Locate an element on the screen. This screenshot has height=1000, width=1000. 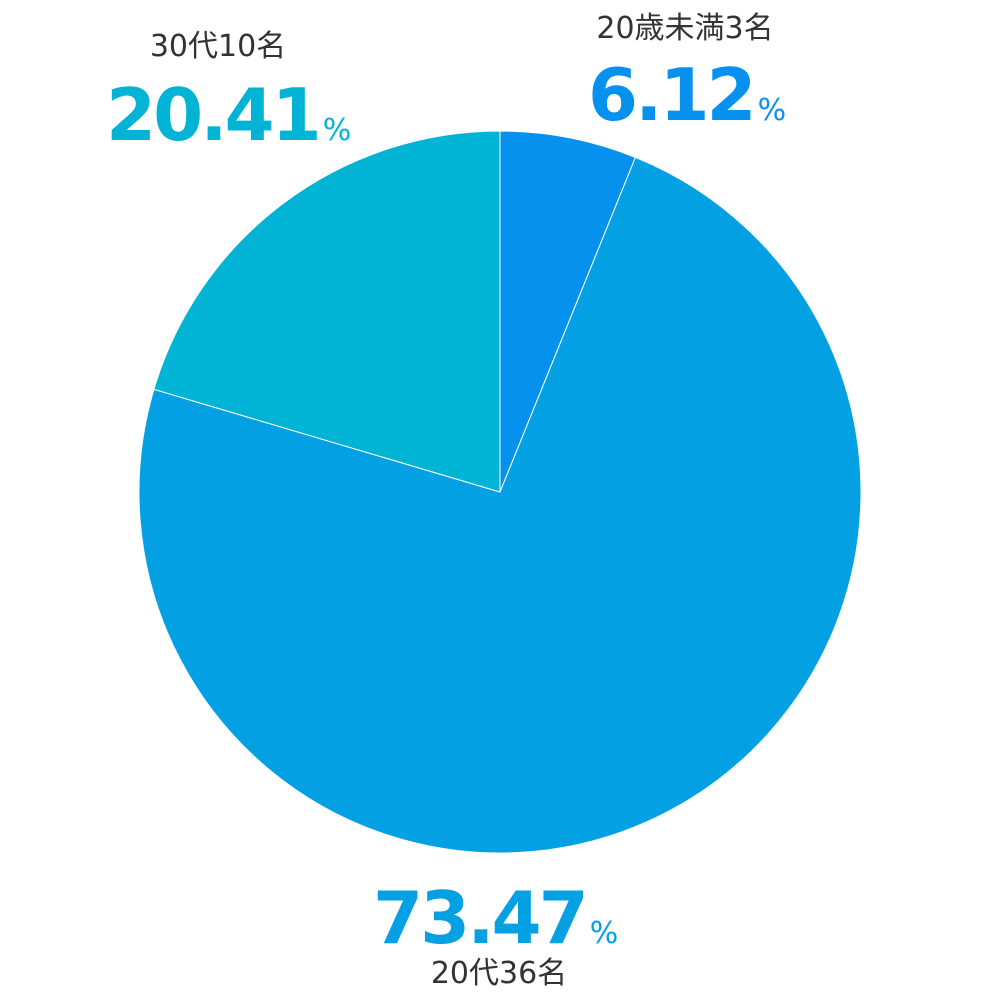
category-label-20s: 20代36名 is located at coordinates (499, 973).